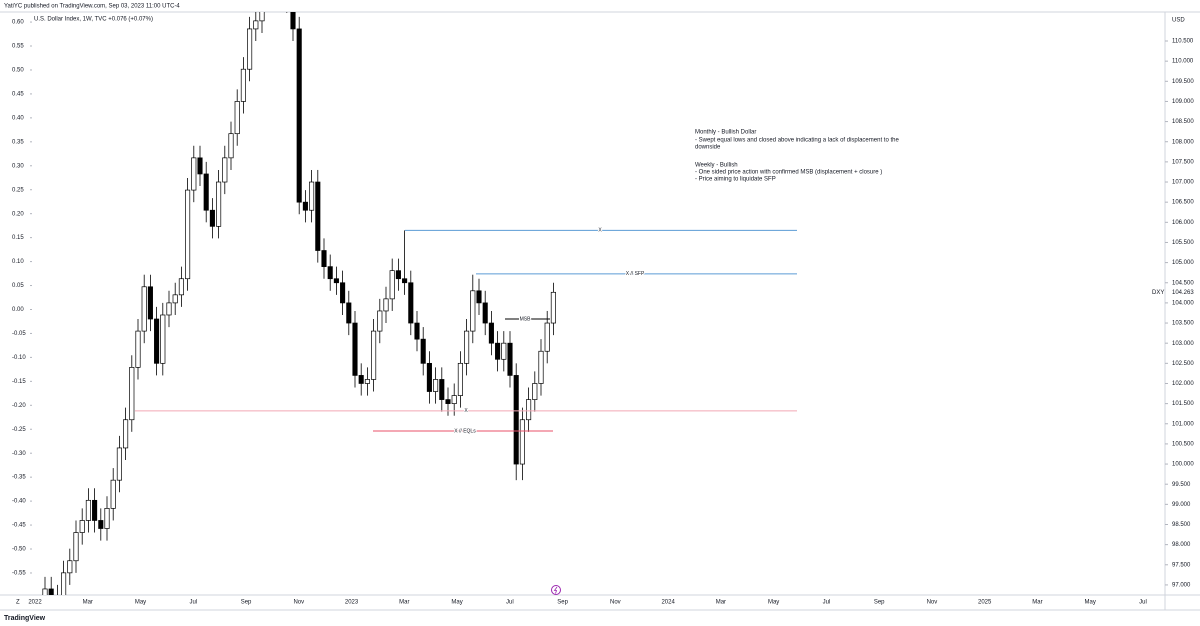 This screenshot has width=1200, height=626. I want to click on y-tick-label: 102.000, so click(1183, 384).